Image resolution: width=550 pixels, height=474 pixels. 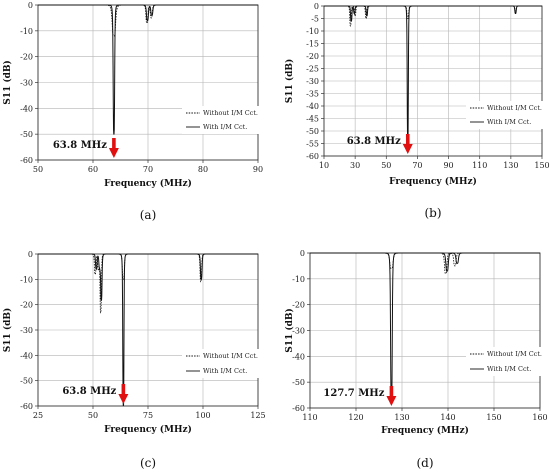 What do you see at coordinates (424, 463) in the screenshot?
I see `panel-3-caption: (d)` at bounding box center [424, 463].